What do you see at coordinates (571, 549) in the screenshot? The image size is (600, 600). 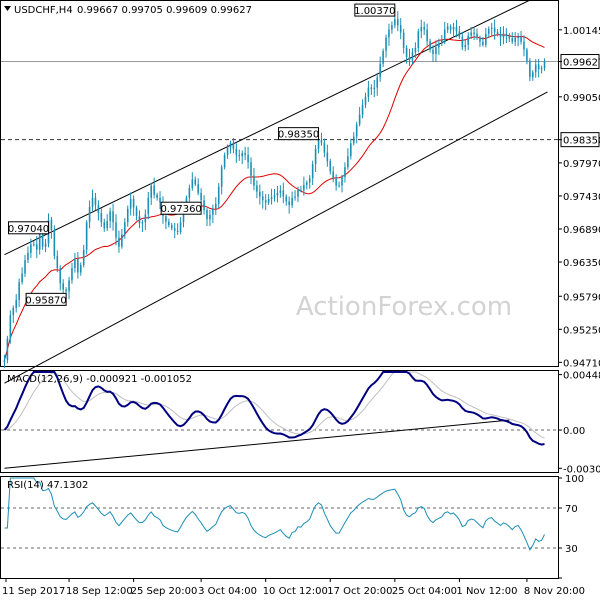 I see `rsi-tick-label: 30` at bounding box center [571, 549].